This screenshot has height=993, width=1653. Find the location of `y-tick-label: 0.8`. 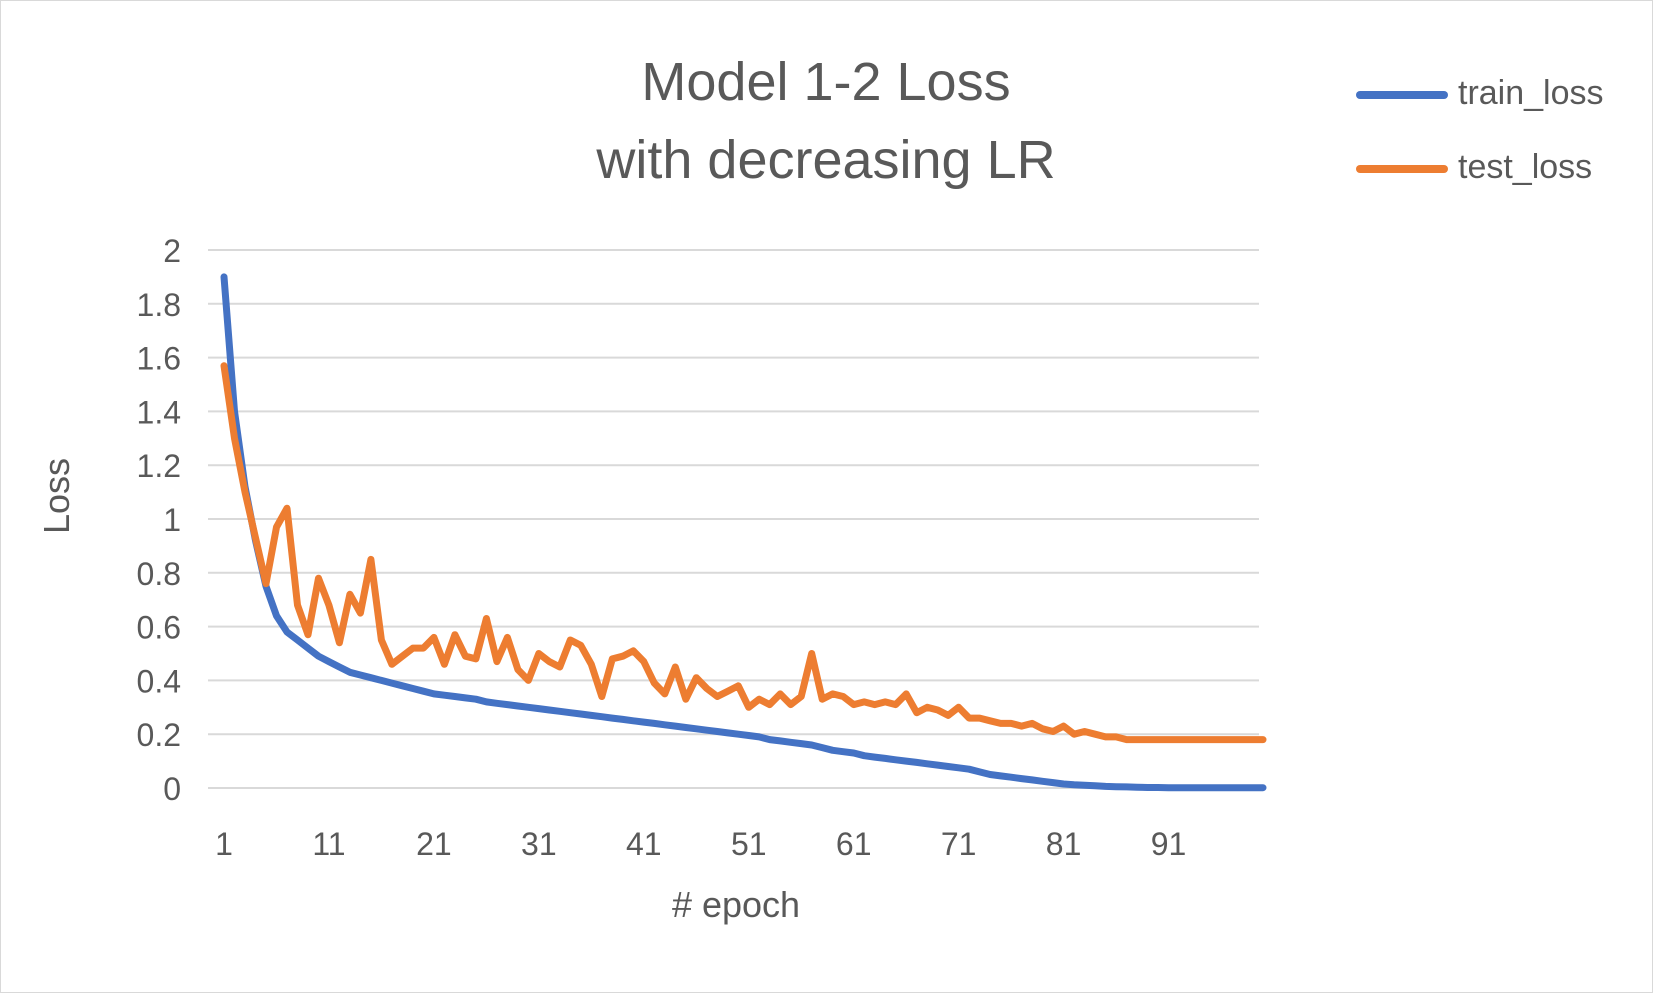

y-tick-label: 0.8 is located at coordinates (159, 574).